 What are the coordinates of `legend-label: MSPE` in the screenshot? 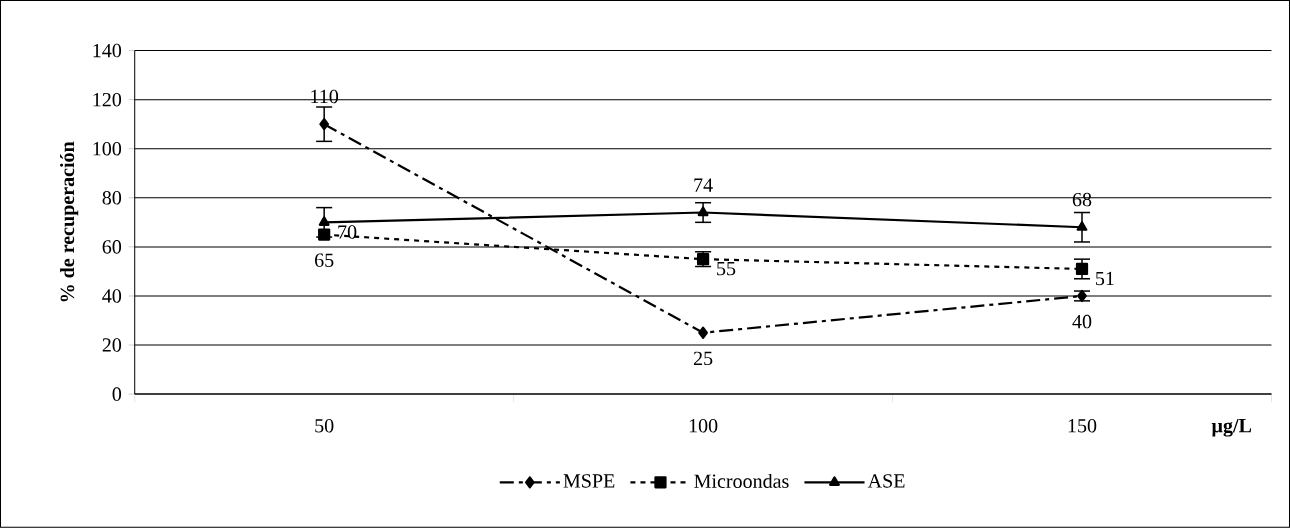 It's located at (589, 481).